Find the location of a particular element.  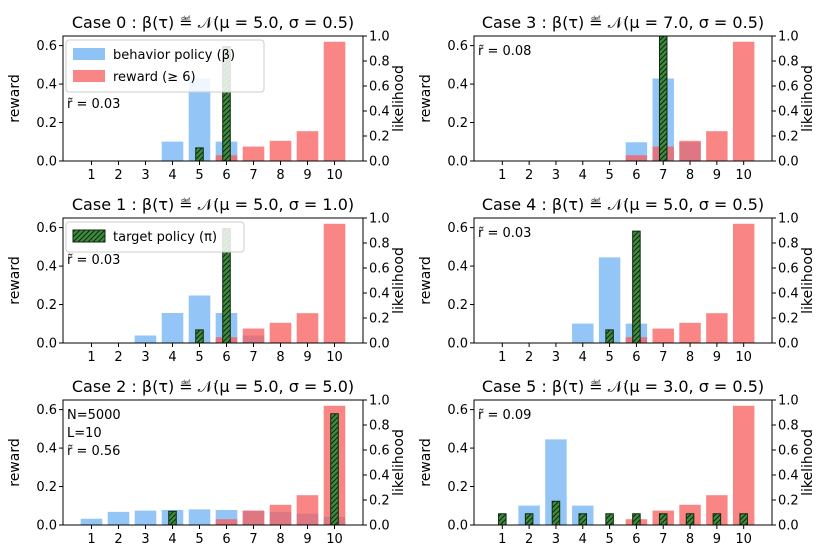

x-tick-label-7: 7 is located at coordinates (253, 539).